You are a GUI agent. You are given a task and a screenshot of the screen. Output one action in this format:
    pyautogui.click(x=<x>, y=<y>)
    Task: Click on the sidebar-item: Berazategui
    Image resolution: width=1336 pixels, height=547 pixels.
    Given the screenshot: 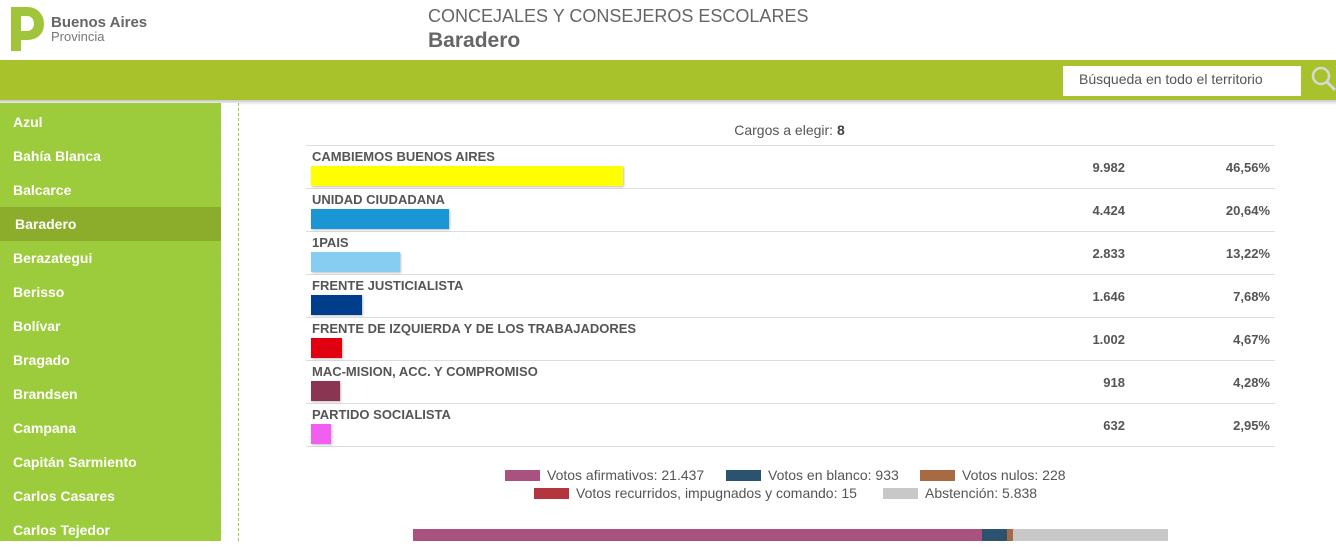 What is the action you would take?
    pyautogui.click(x=53, y=258)
    